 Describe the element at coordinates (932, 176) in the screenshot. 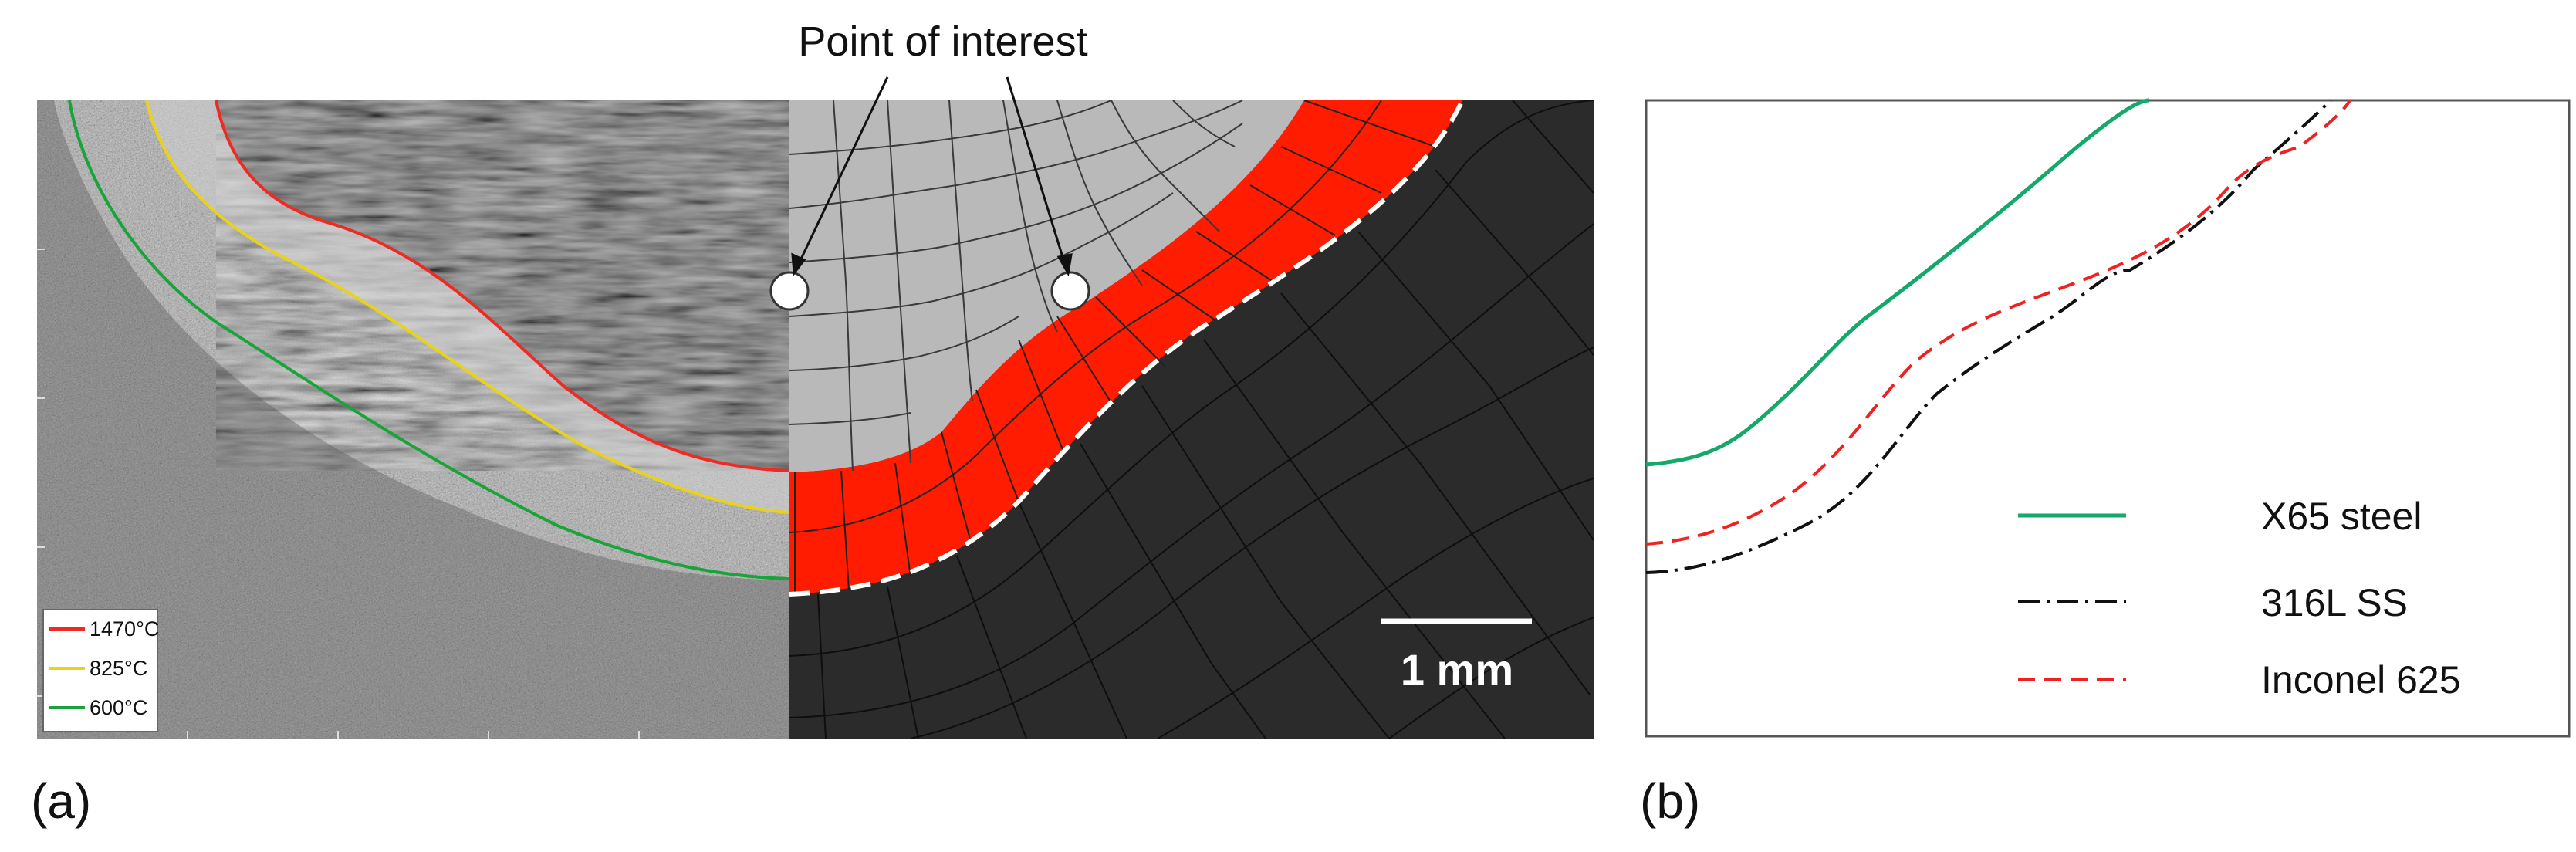

I see `annotation-arrows` at that location.